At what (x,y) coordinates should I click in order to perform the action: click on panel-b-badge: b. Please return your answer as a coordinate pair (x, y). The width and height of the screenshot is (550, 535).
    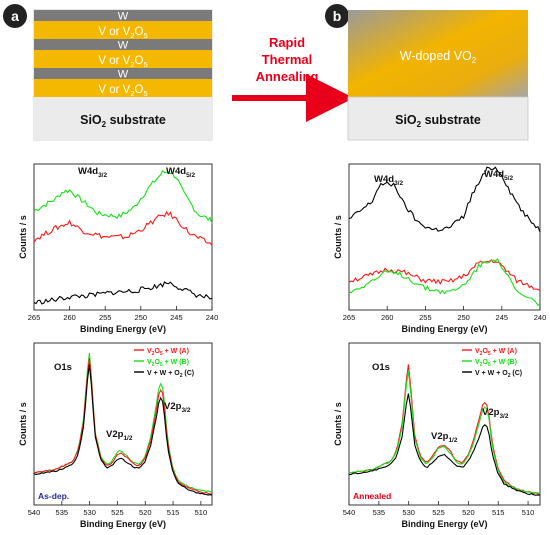
    Looking at the image, I should click on (337, 16).